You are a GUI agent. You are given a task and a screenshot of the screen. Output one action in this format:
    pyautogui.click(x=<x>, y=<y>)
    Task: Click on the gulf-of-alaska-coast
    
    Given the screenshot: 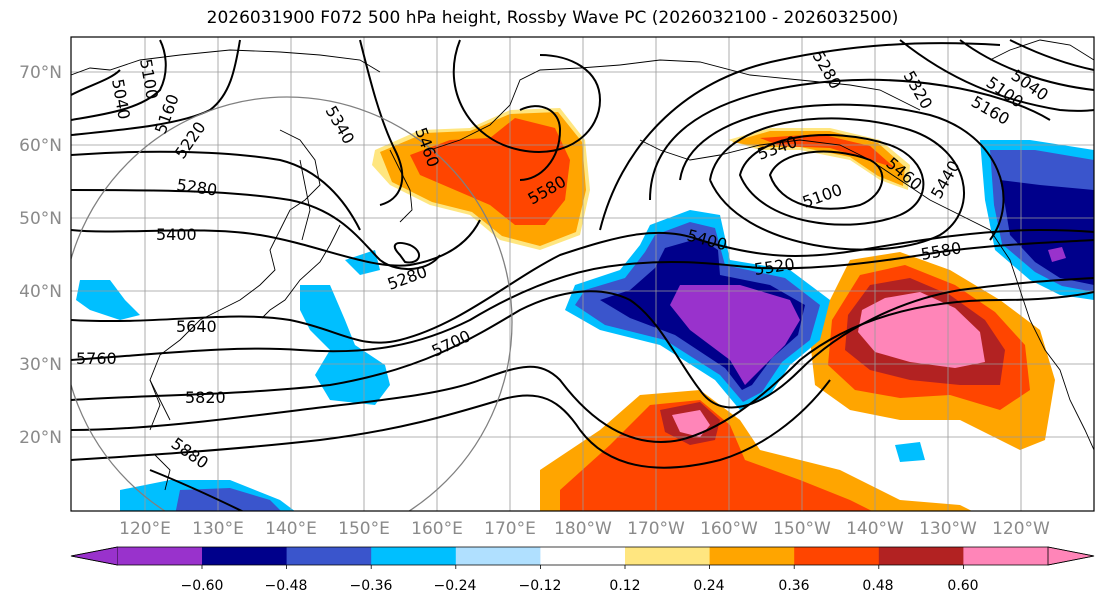 What is the action you would take?
    pyautogui.click(x=830, y=215)
    